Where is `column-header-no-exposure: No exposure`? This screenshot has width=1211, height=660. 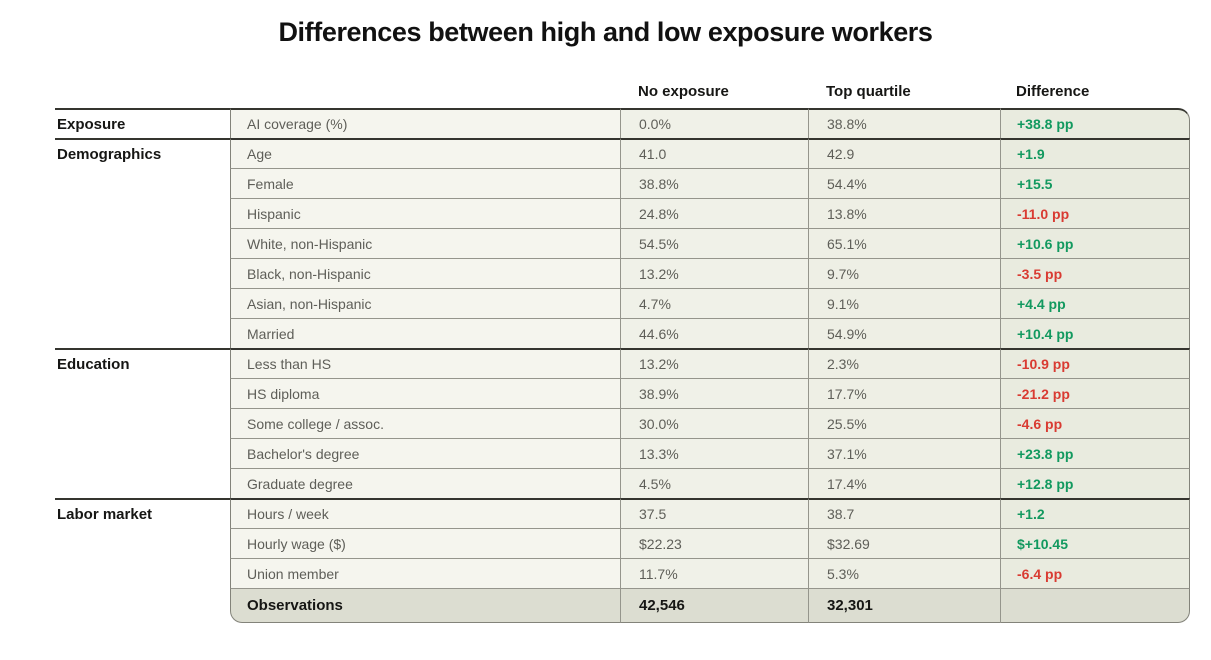 column-header-no-exposure: No exposure is located at coordinates (714, 91).